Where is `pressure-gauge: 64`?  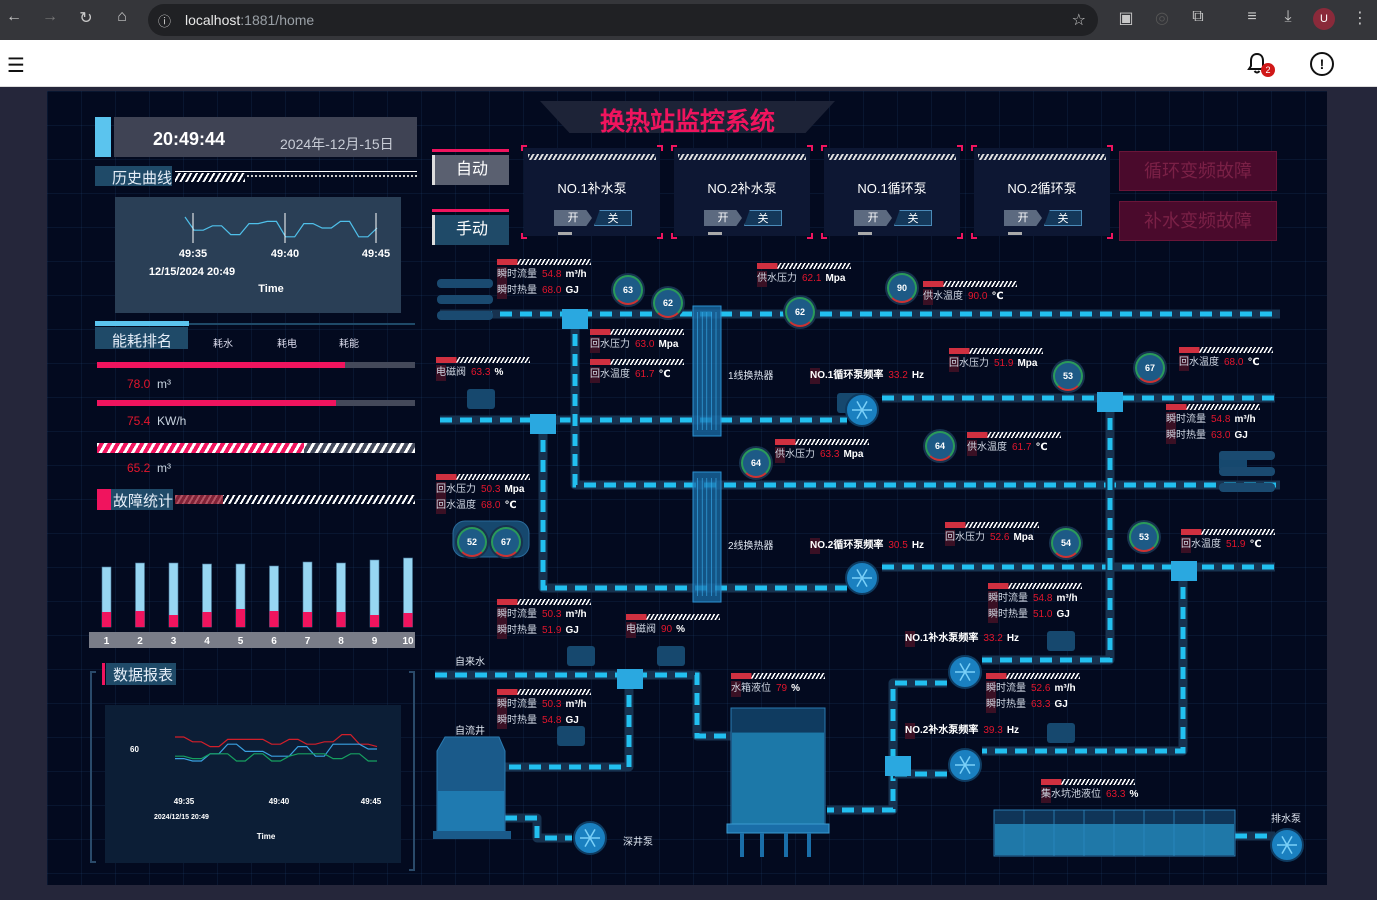 pressure-gauge: 64 is located at coordinates (940, 446).